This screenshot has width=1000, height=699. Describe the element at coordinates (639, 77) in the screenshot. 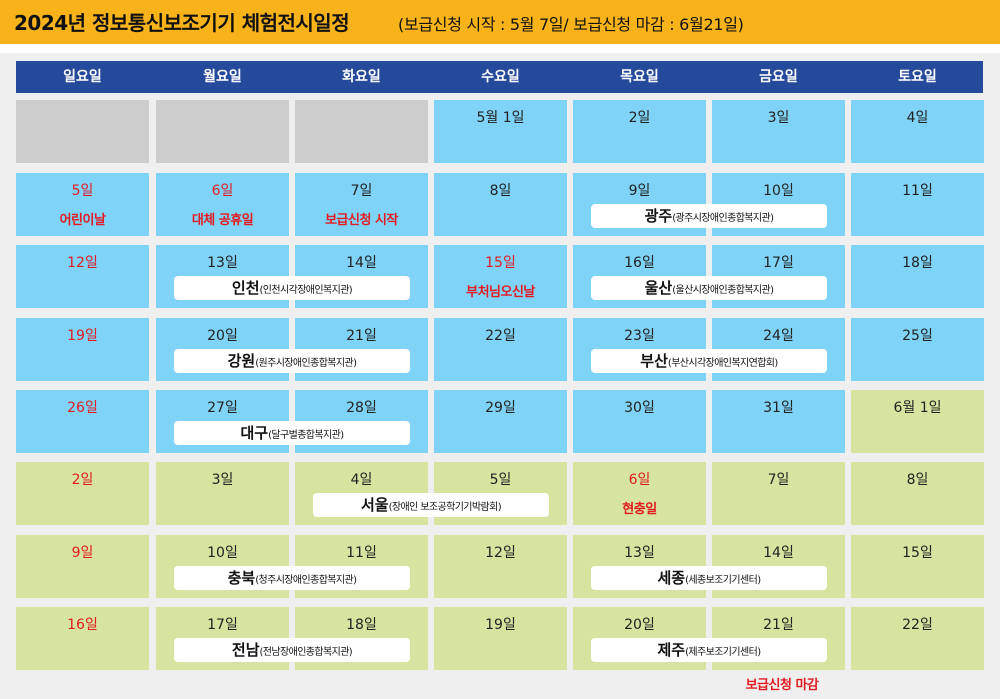

I see `weekday-header-thu: 목요일` at that location.